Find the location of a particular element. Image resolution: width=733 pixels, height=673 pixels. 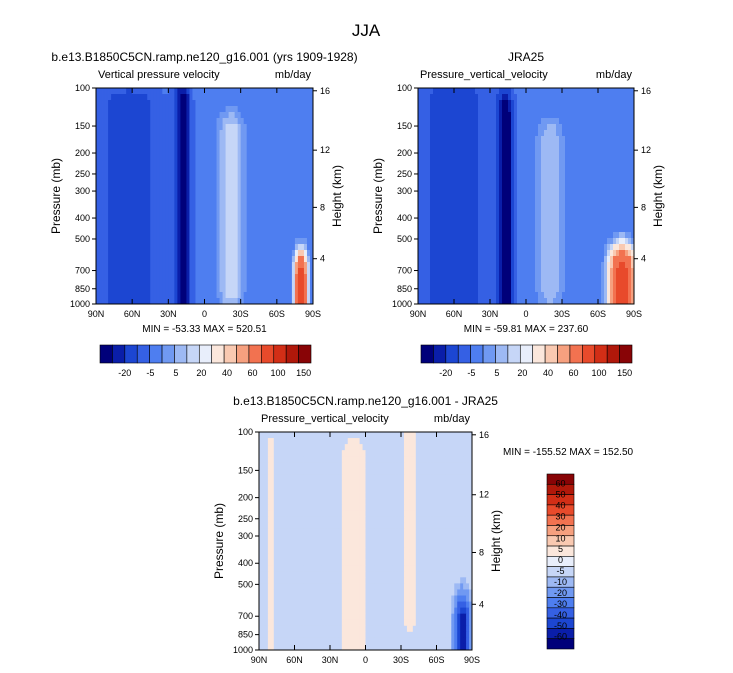

y2-tick-label: 8 is located at coordinates (322, 207).